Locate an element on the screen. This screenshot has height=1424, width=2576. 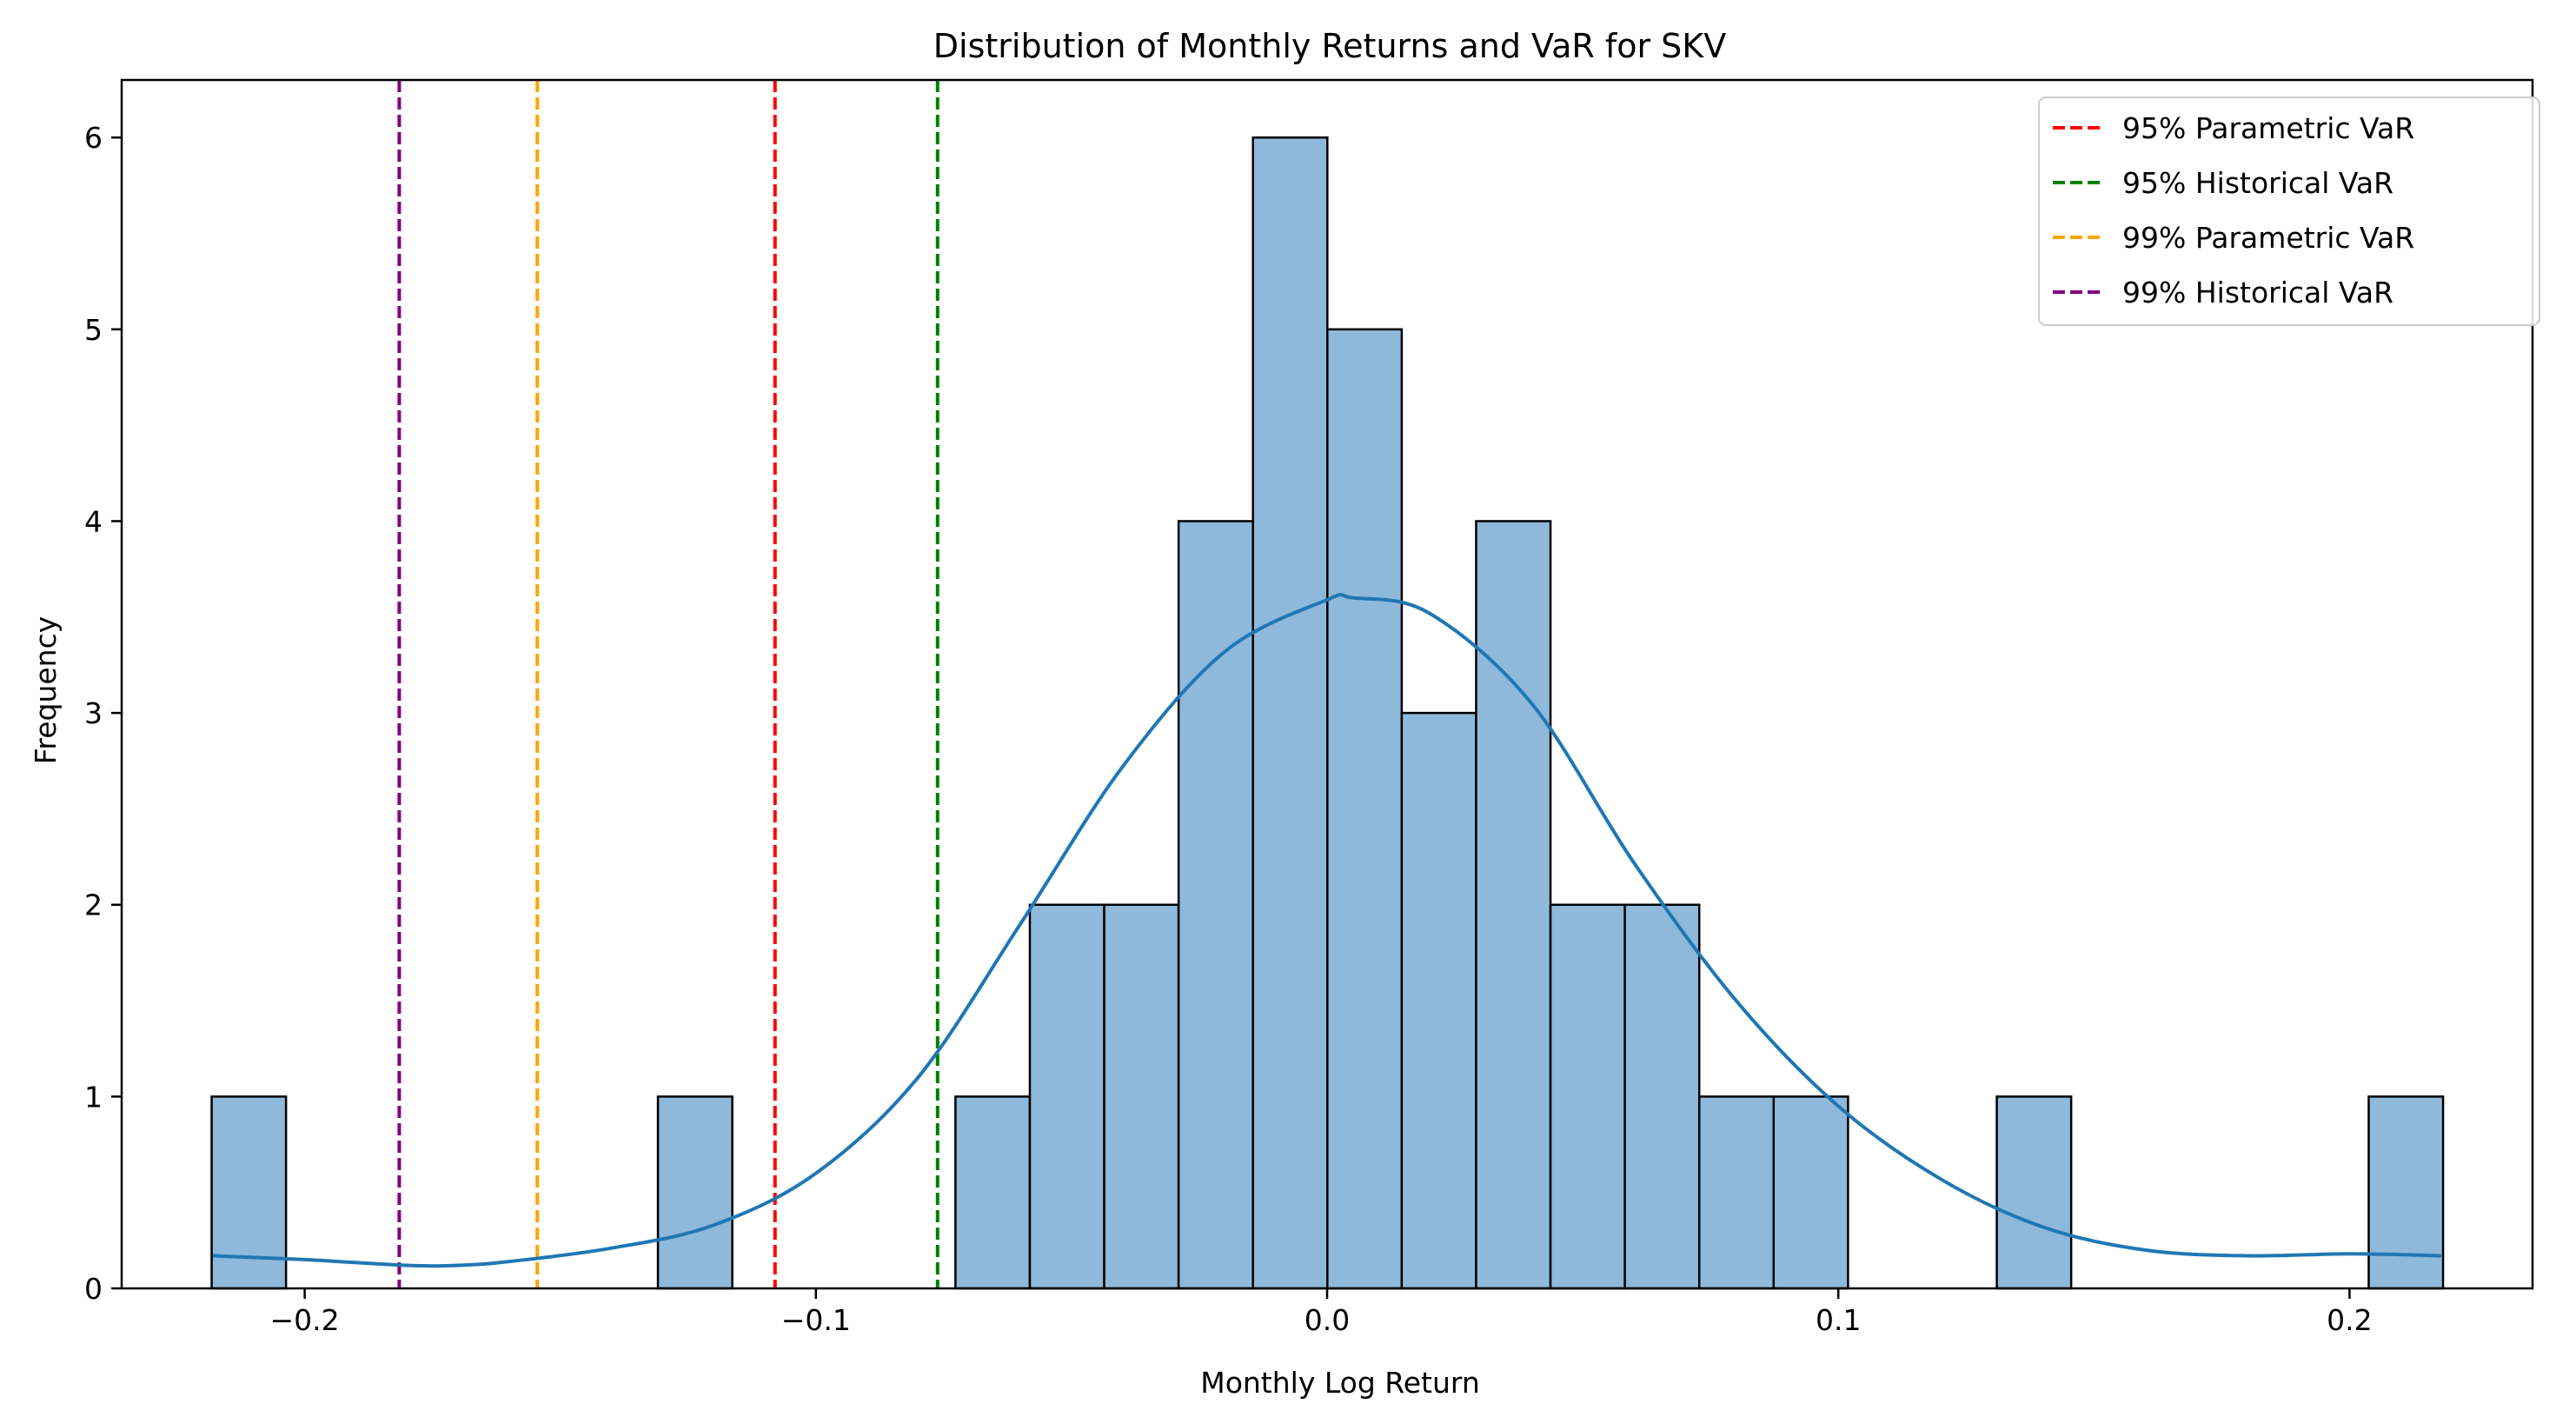
x-tick-label: −0.1 is located at coordinates (816, 1320).